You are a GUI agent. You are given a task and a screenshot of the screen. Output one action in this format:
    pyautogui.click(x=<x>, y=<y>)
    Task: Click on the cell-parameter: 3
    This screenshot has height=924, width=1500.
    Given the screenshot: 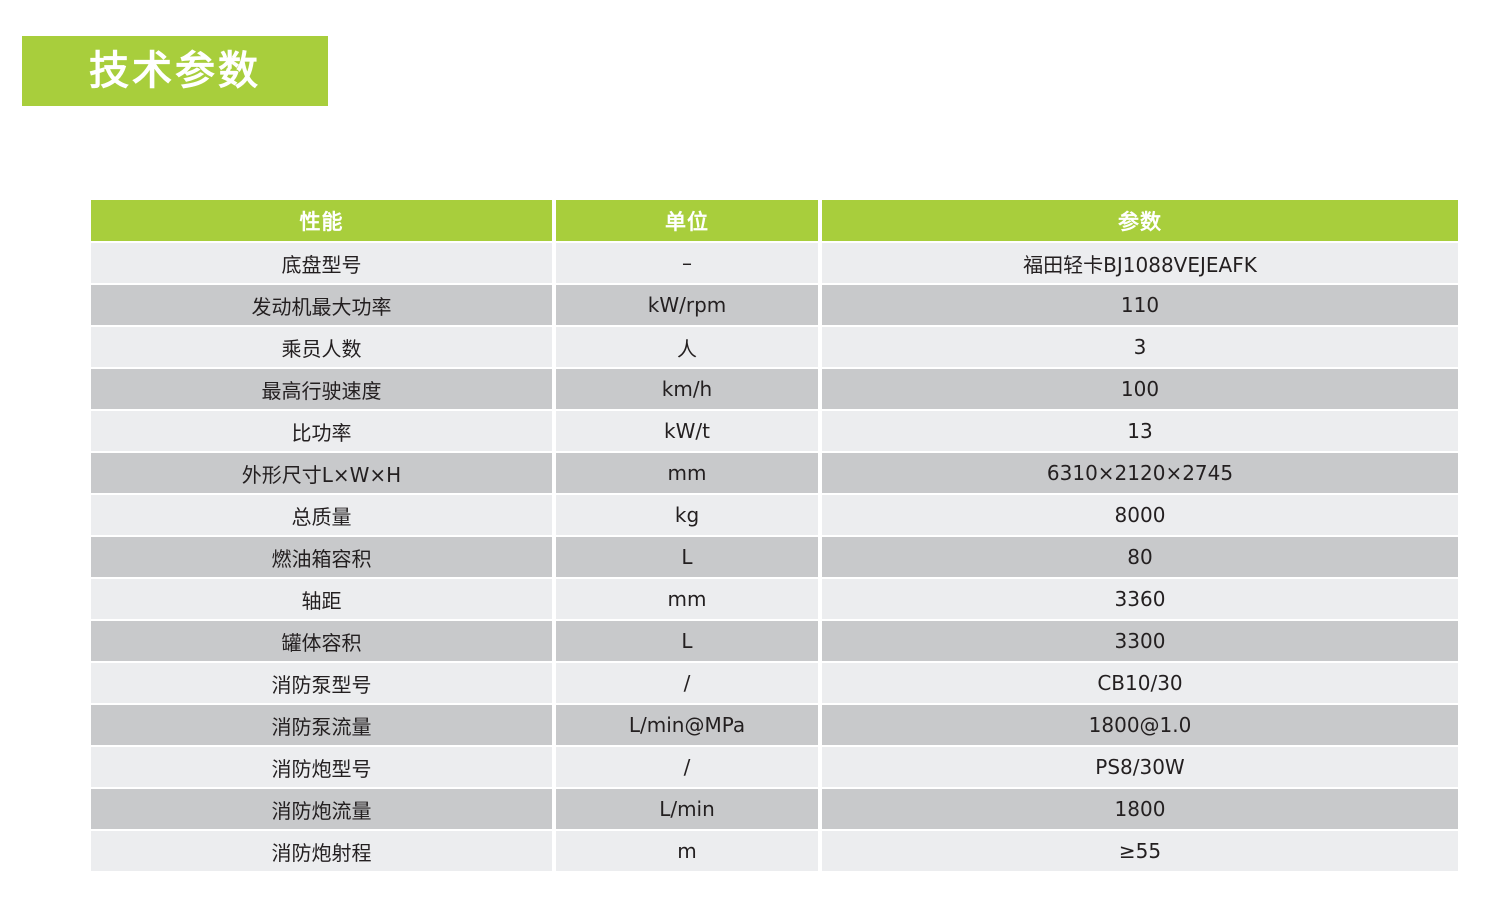 What is the action you would take?
    pyautogui.click(x=1140, y=347)
    